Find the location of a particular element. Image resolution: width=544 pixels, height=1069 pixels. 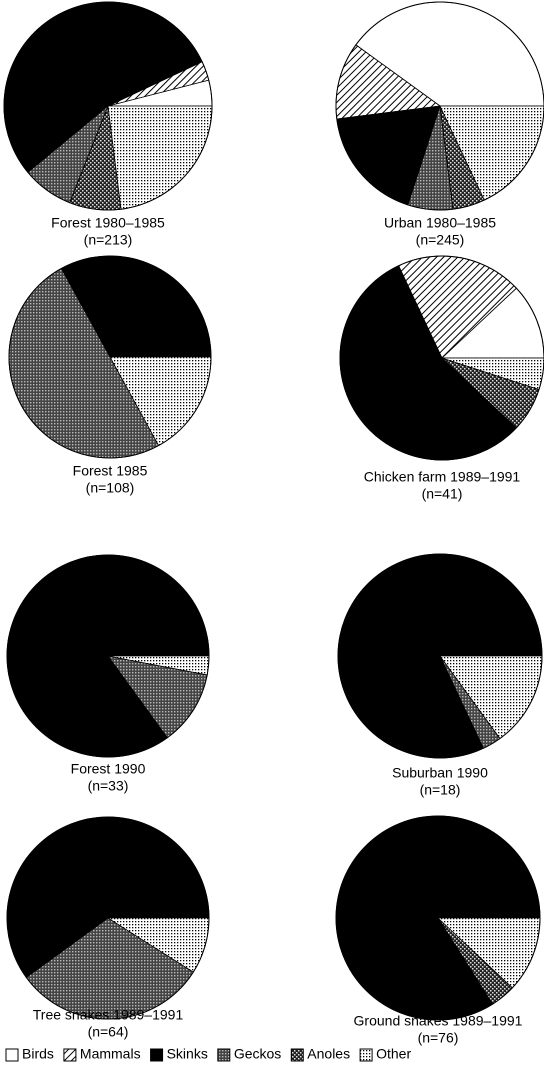

pie-title: Urban 1980–1985 is located at coordinates (440, 223).